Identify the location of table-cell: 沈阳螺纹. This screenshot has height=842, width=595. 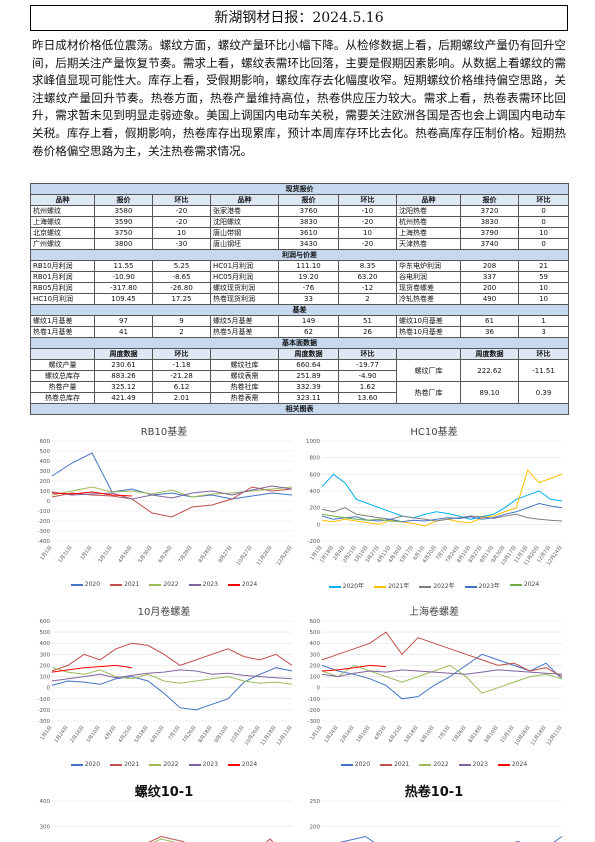
(244, 222).